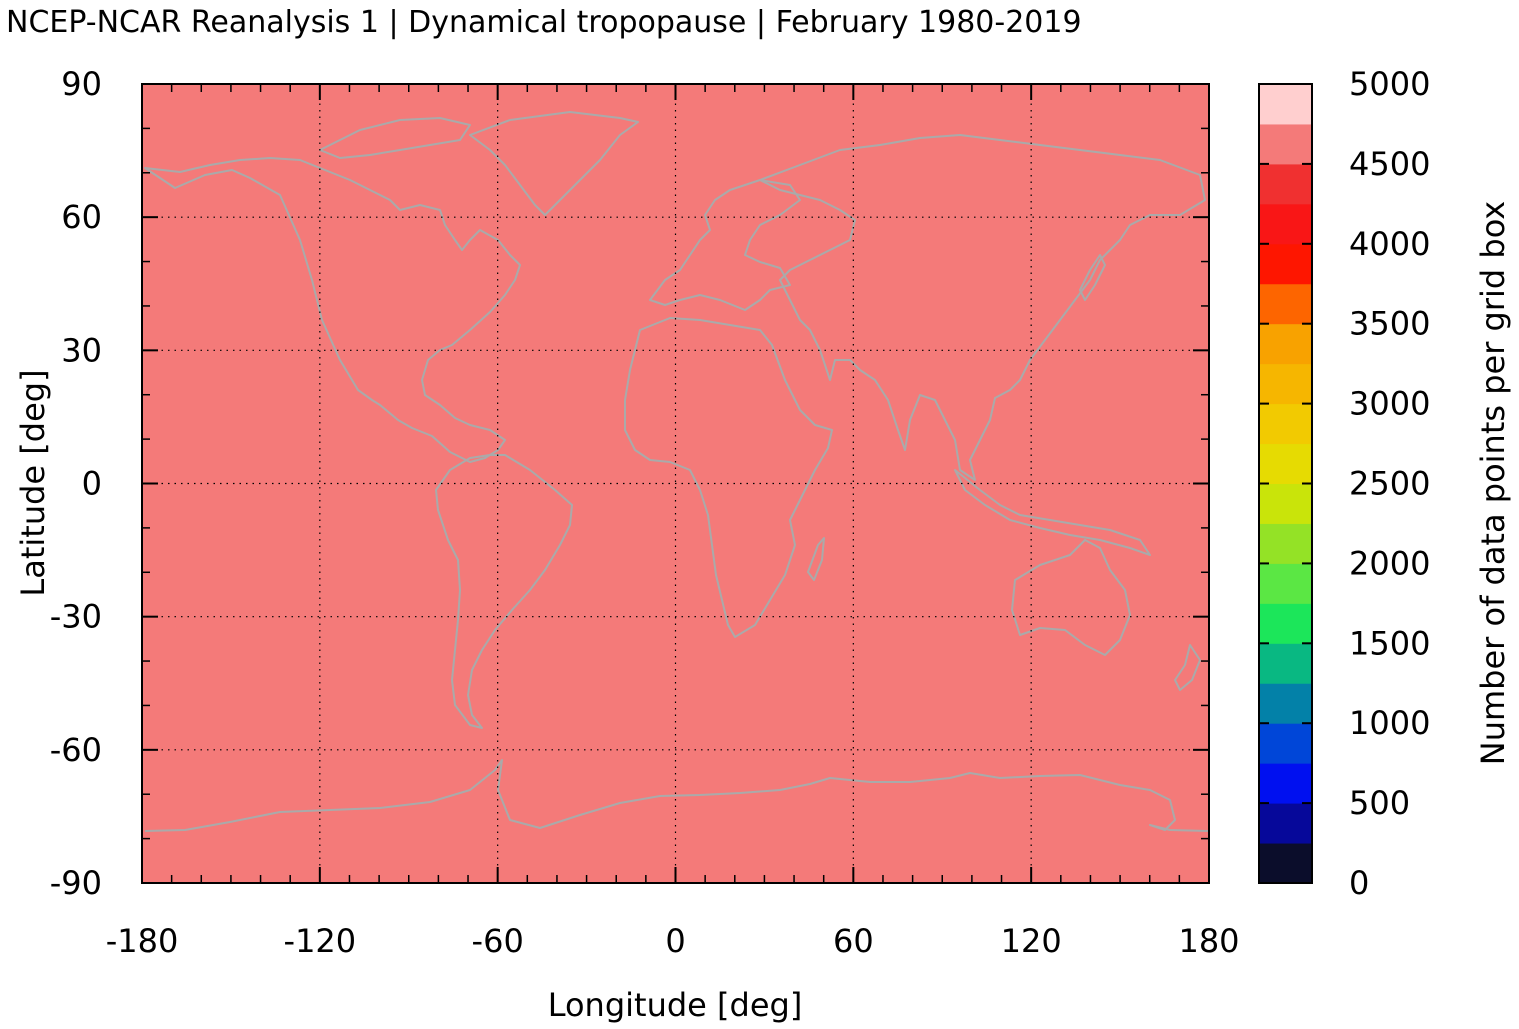 The height and width of the screenshot is (1029, 1519). What do you see at coordinates (1071, 597) in the screenshot?
I see `coastline-australia` at bounding box center [1071, 597].